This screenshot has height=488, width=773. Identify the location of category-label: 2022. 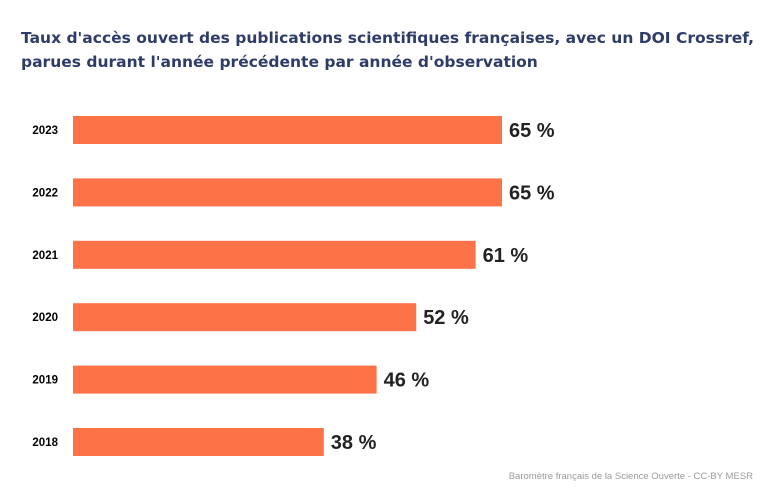
(45, 193).